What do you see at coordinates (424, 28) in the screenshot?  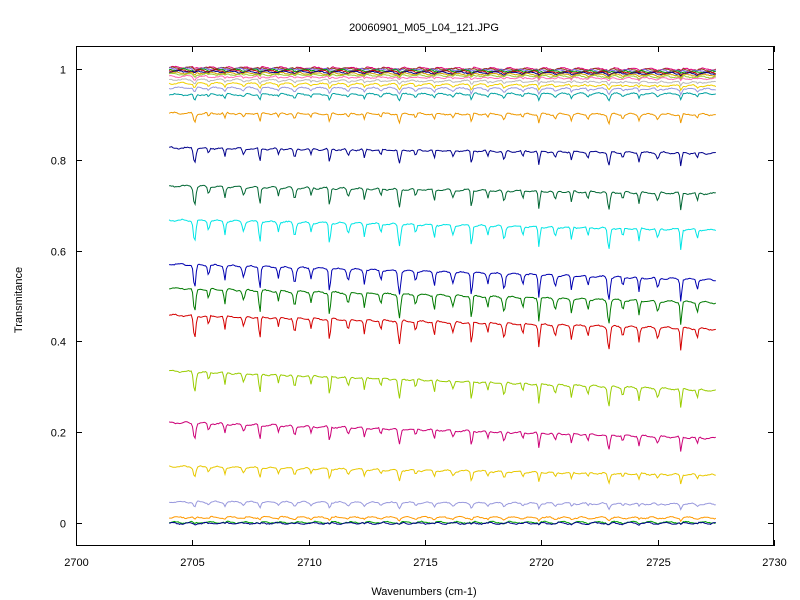 I see `chart-title: 20060901_M05_L04_121.JPG` at bounding box center [424, 28].